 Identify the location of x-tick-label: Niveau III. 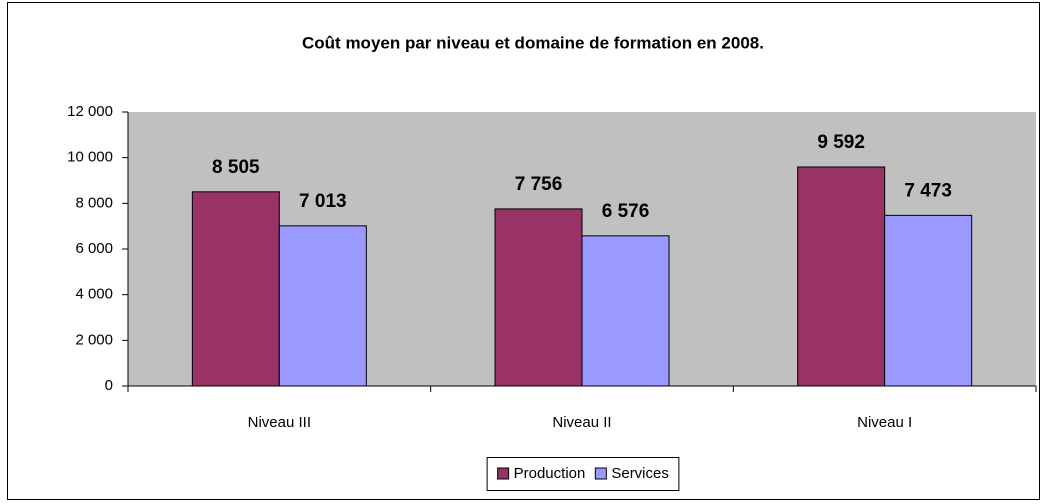
(279, 422).